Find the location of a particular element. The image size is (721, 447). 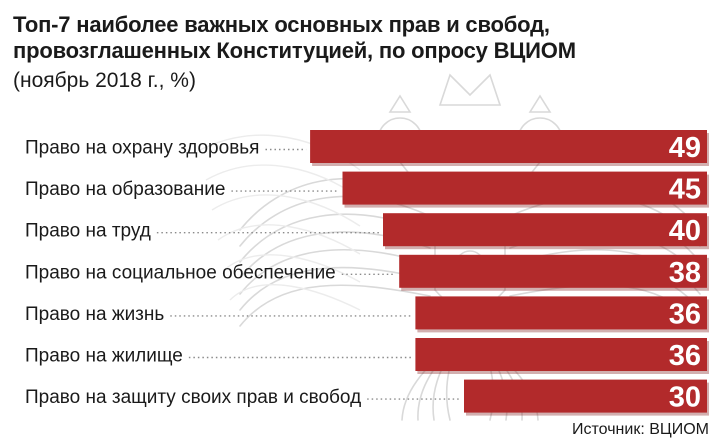

source-note: Источник: ВЦИОМ is located at coordinates (640, 429).